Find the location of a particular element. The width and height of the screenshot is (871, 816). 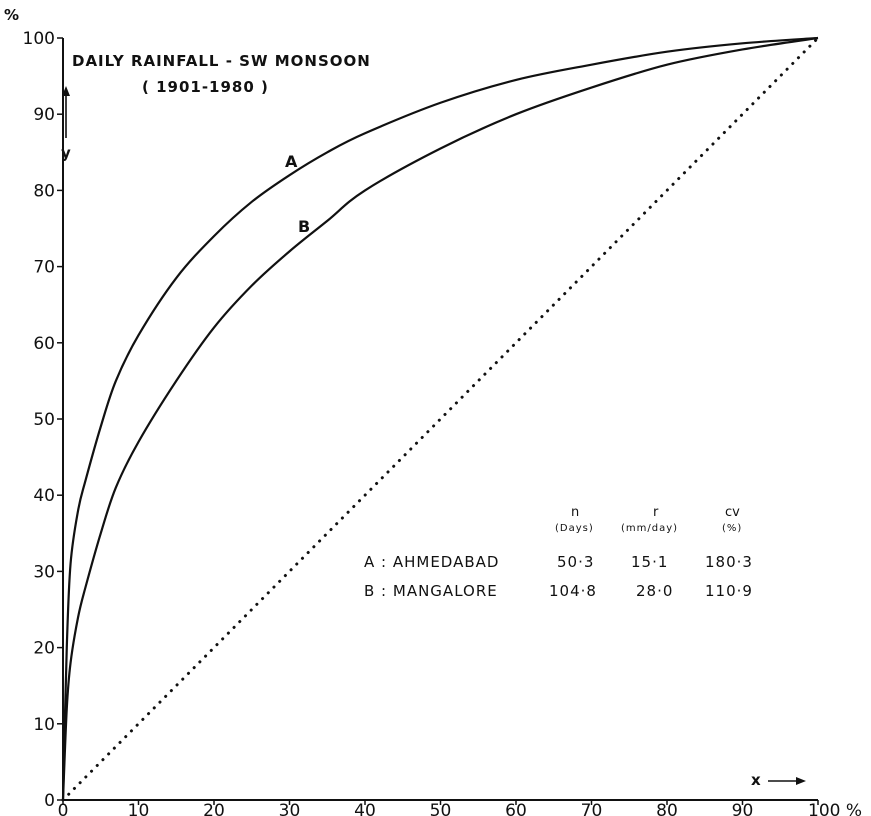

table-header-cv: cv is located at coordinates (732, 512).